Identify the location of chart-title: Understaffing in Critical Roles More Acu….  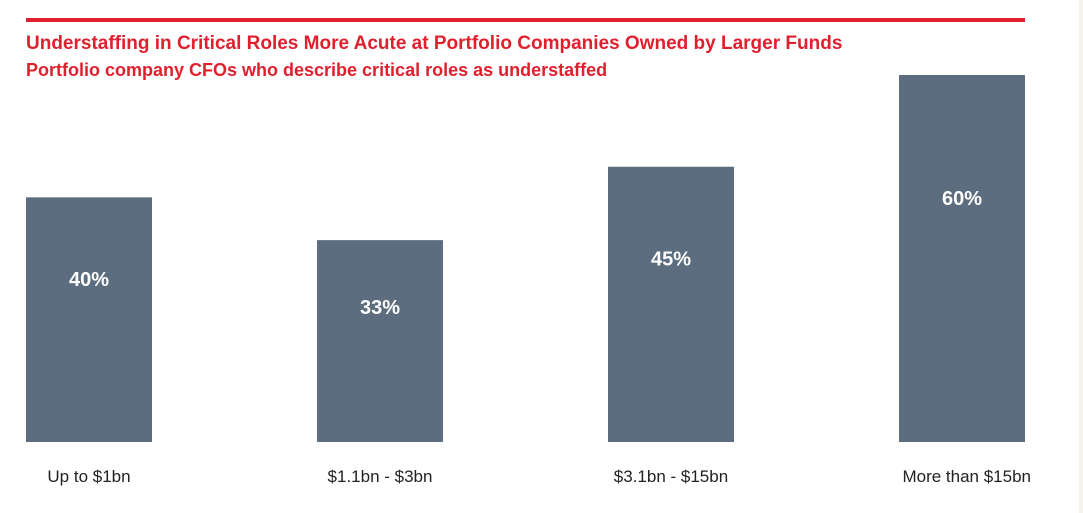
(434, 43).